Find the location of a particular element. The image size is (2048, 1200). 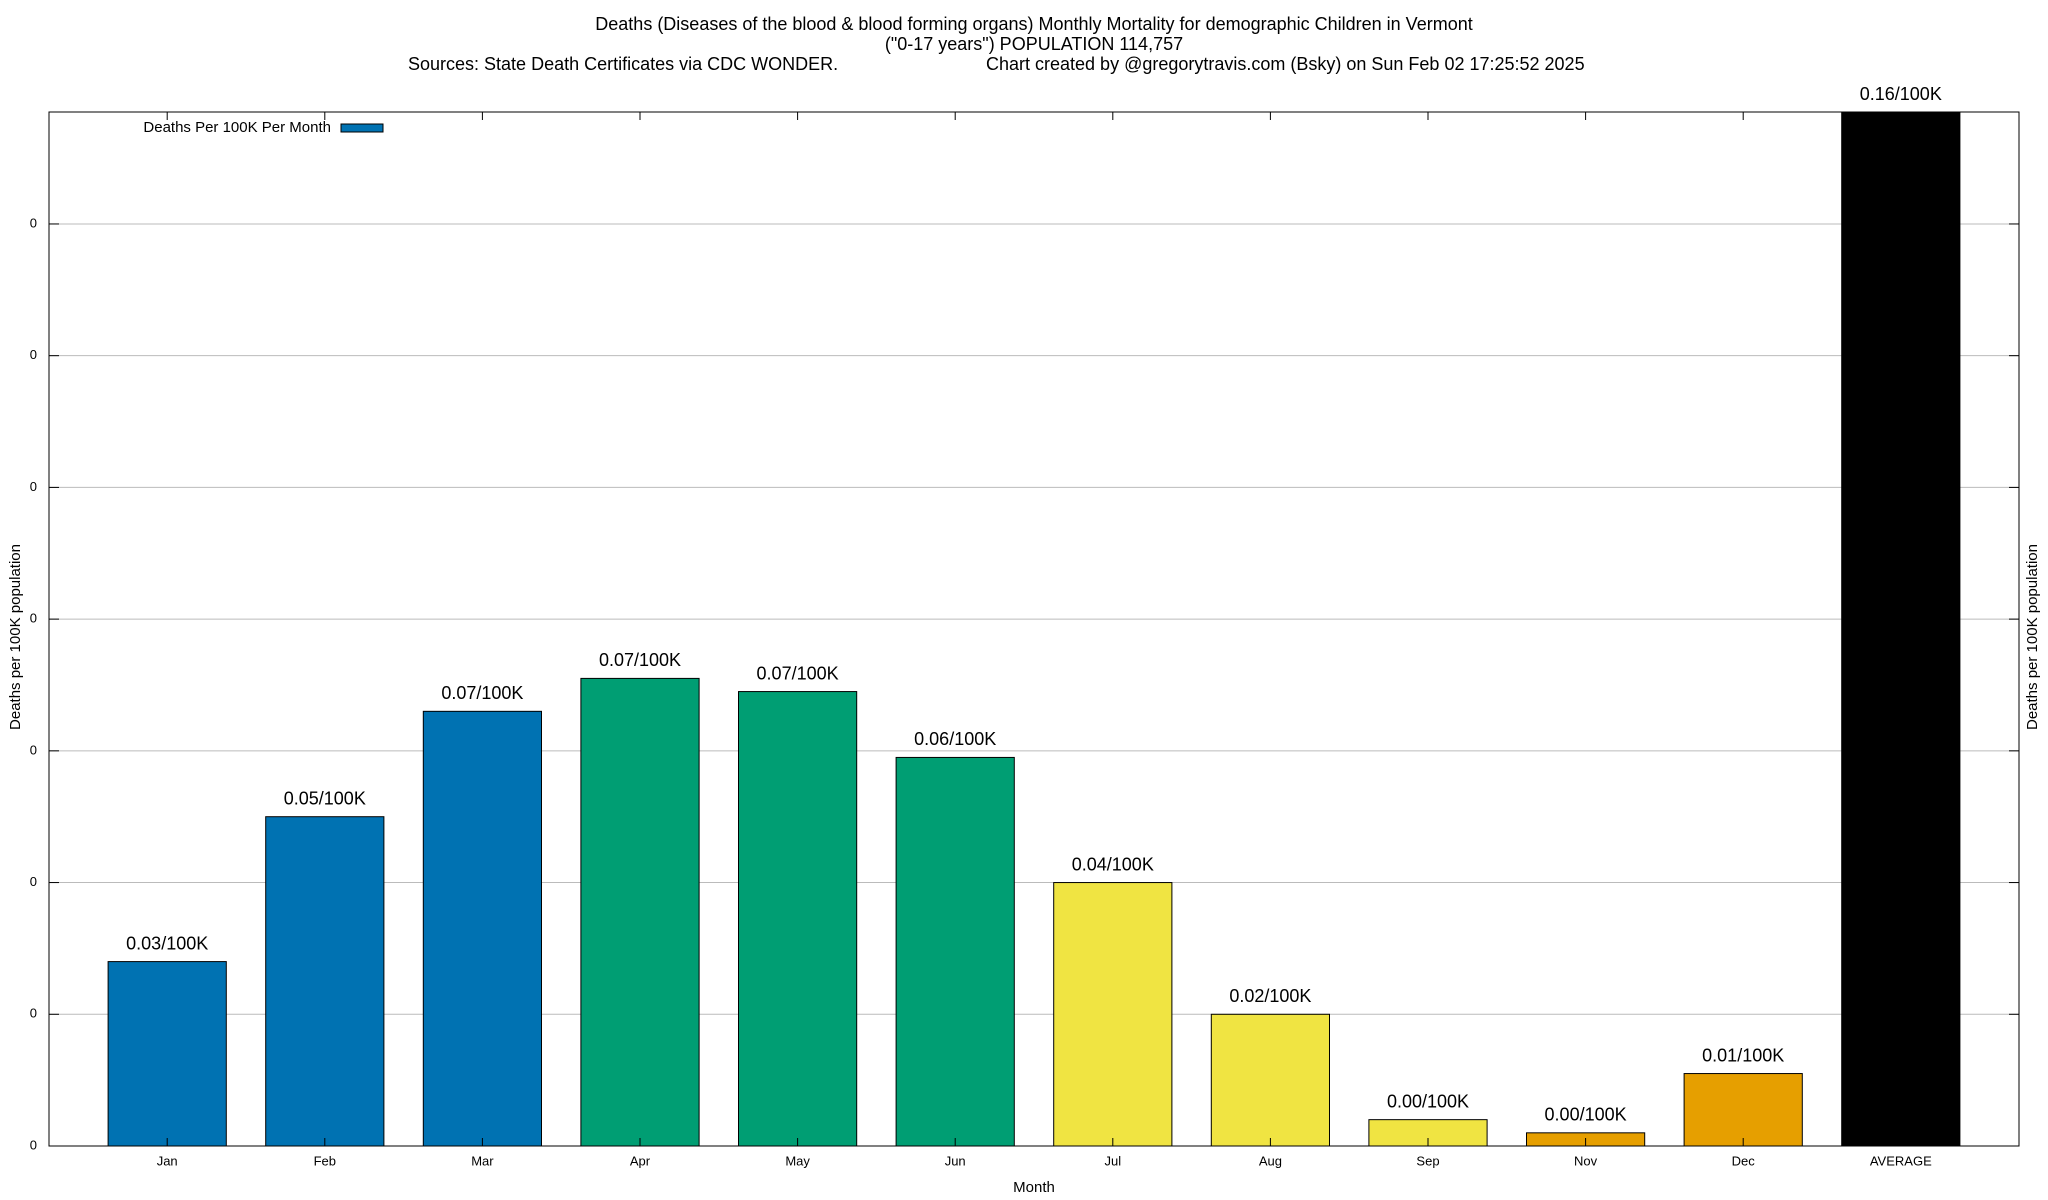

x-tick-label: Jul is located at coordinates (1112, 1160).